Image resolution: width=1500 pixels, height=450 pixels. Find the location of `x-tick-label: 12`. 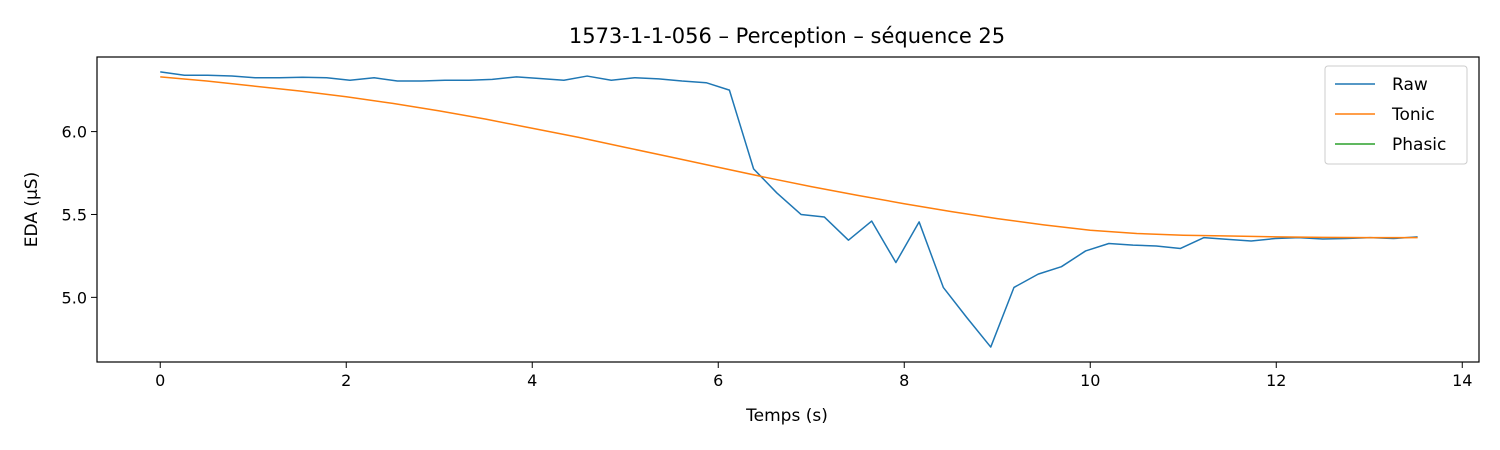

x-tick-label: 12 is located at coordinates (1276, 380).